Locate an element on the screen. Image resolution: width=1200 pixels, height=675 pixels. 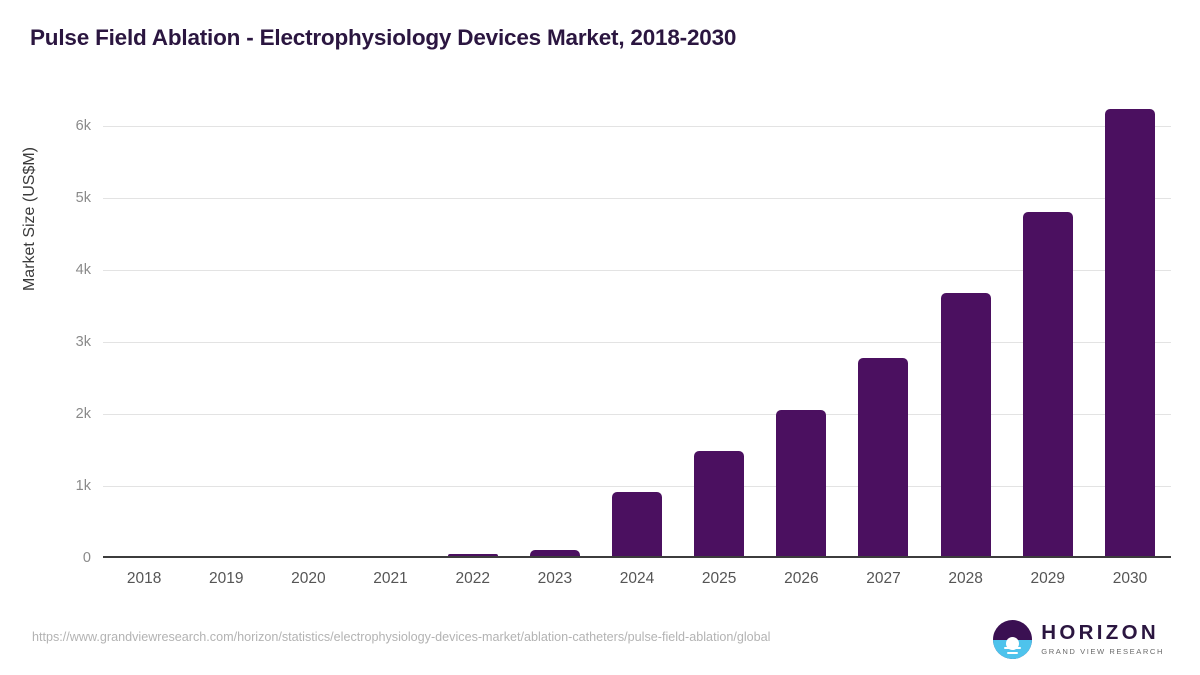
bar-2029 is located at coordinates (1047, 384).